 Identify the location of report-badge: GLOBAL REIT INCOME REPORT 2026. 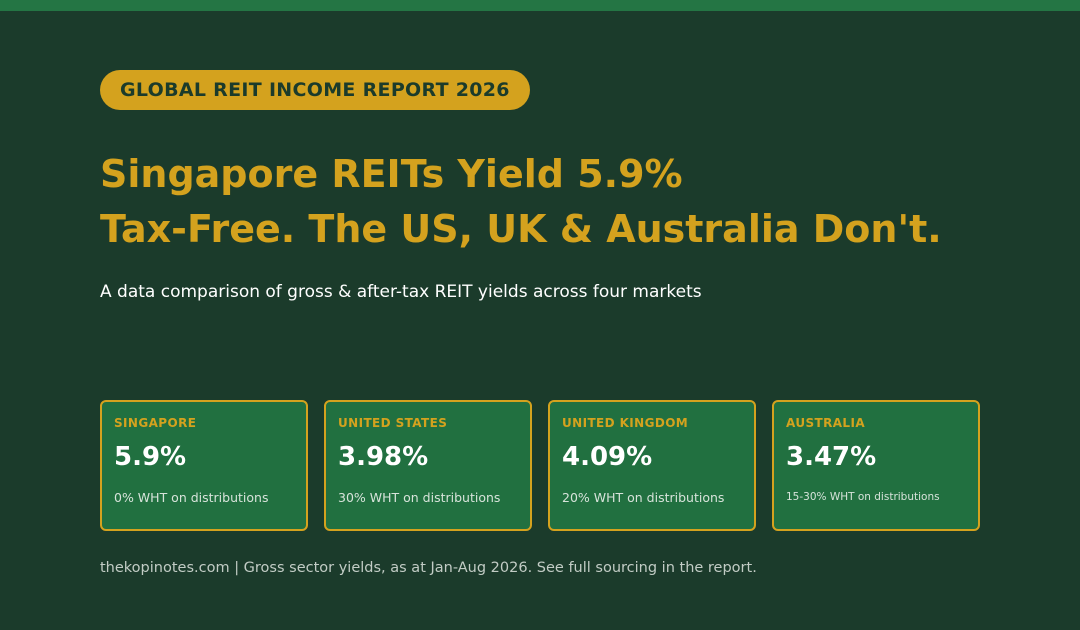
(315, 90).